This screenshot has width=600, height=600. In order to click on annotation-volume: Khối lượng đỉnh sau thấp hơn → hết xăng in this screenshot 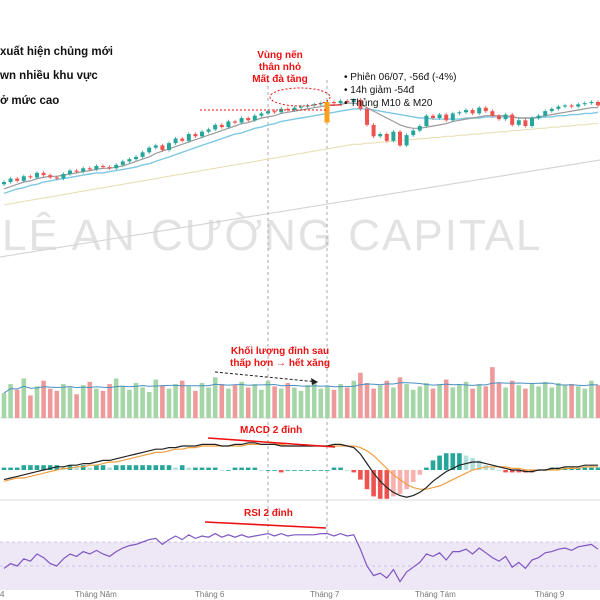, I will do `click(280, 358)`.